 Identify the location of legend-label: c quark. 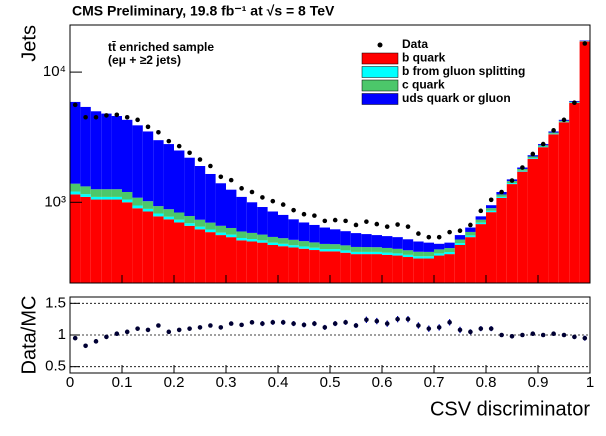
(423, 85).